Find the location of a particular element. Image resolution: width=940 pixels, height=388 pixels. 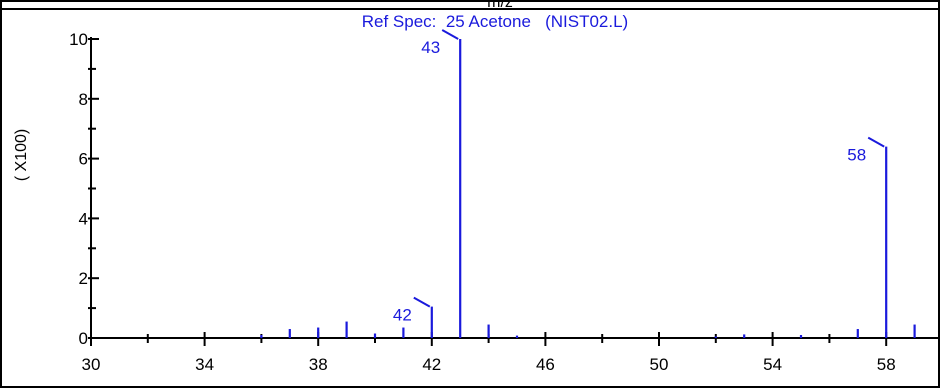

chart-title: Ref Spec: 25 Acetone (NIST02.L) is located at coordinates (495, 21).